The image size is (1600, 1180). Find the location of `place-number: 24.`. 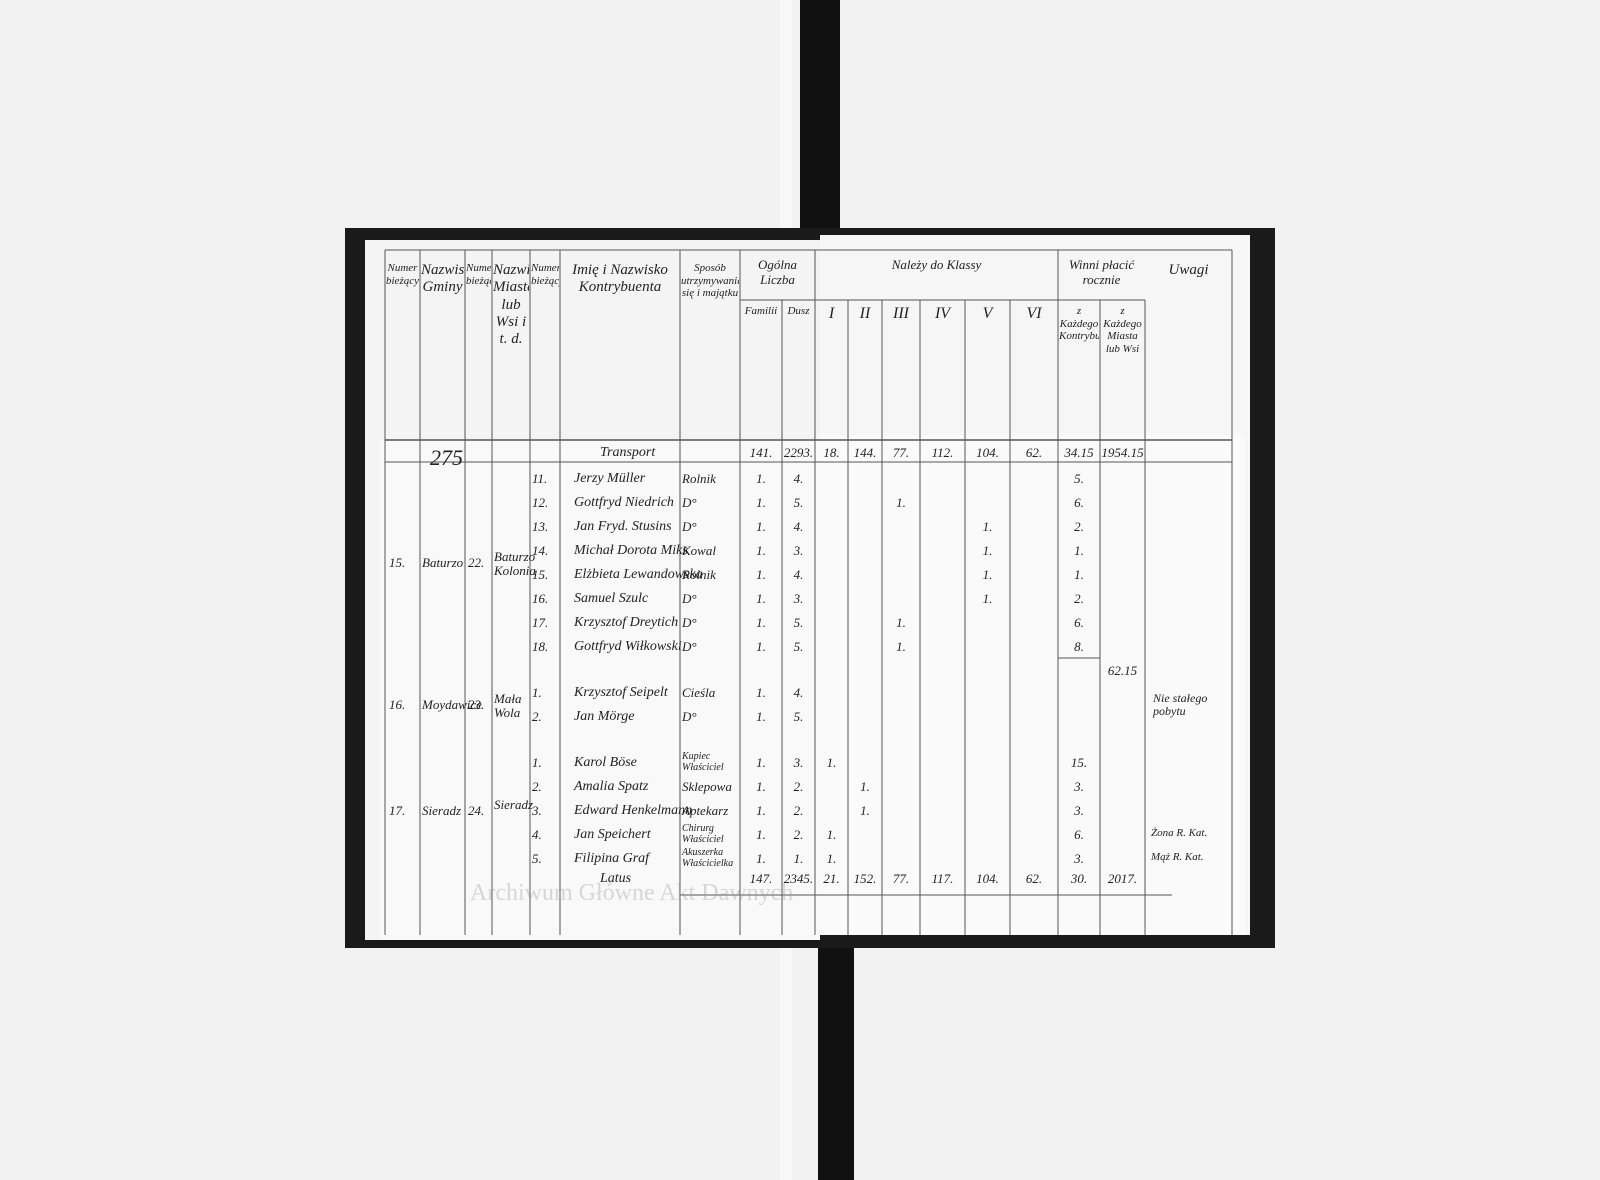

place-number: 24. is located at coordinates (476, 810).